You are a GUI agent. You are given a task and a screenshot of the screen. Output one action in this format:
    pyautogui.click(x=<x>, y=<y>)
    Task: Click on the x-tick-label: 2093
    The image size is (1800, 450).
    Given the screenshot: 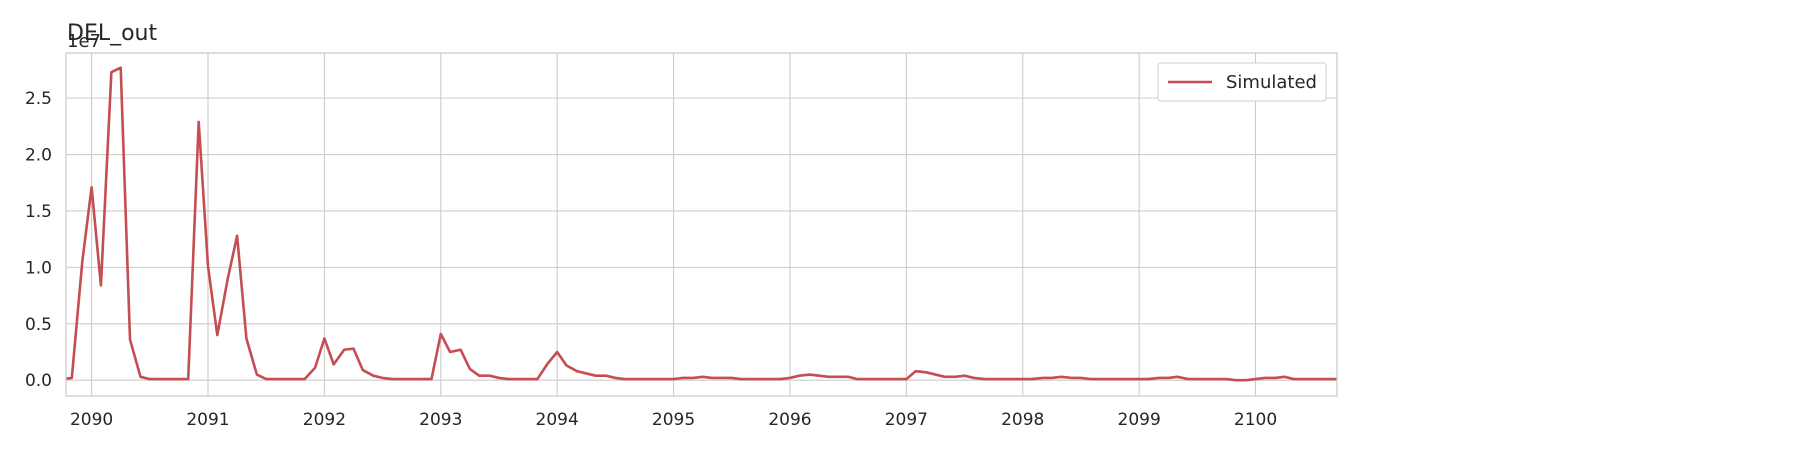 What is the action you would take?
    pyautogui.click(x=440, y=420)
    